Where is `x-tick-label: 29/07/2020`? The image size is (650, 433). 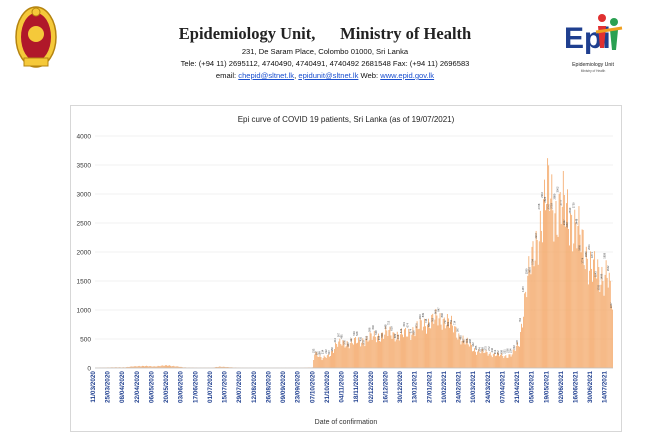 x-tick-label: 29/07/2020 is located at coordinates (239, 387).